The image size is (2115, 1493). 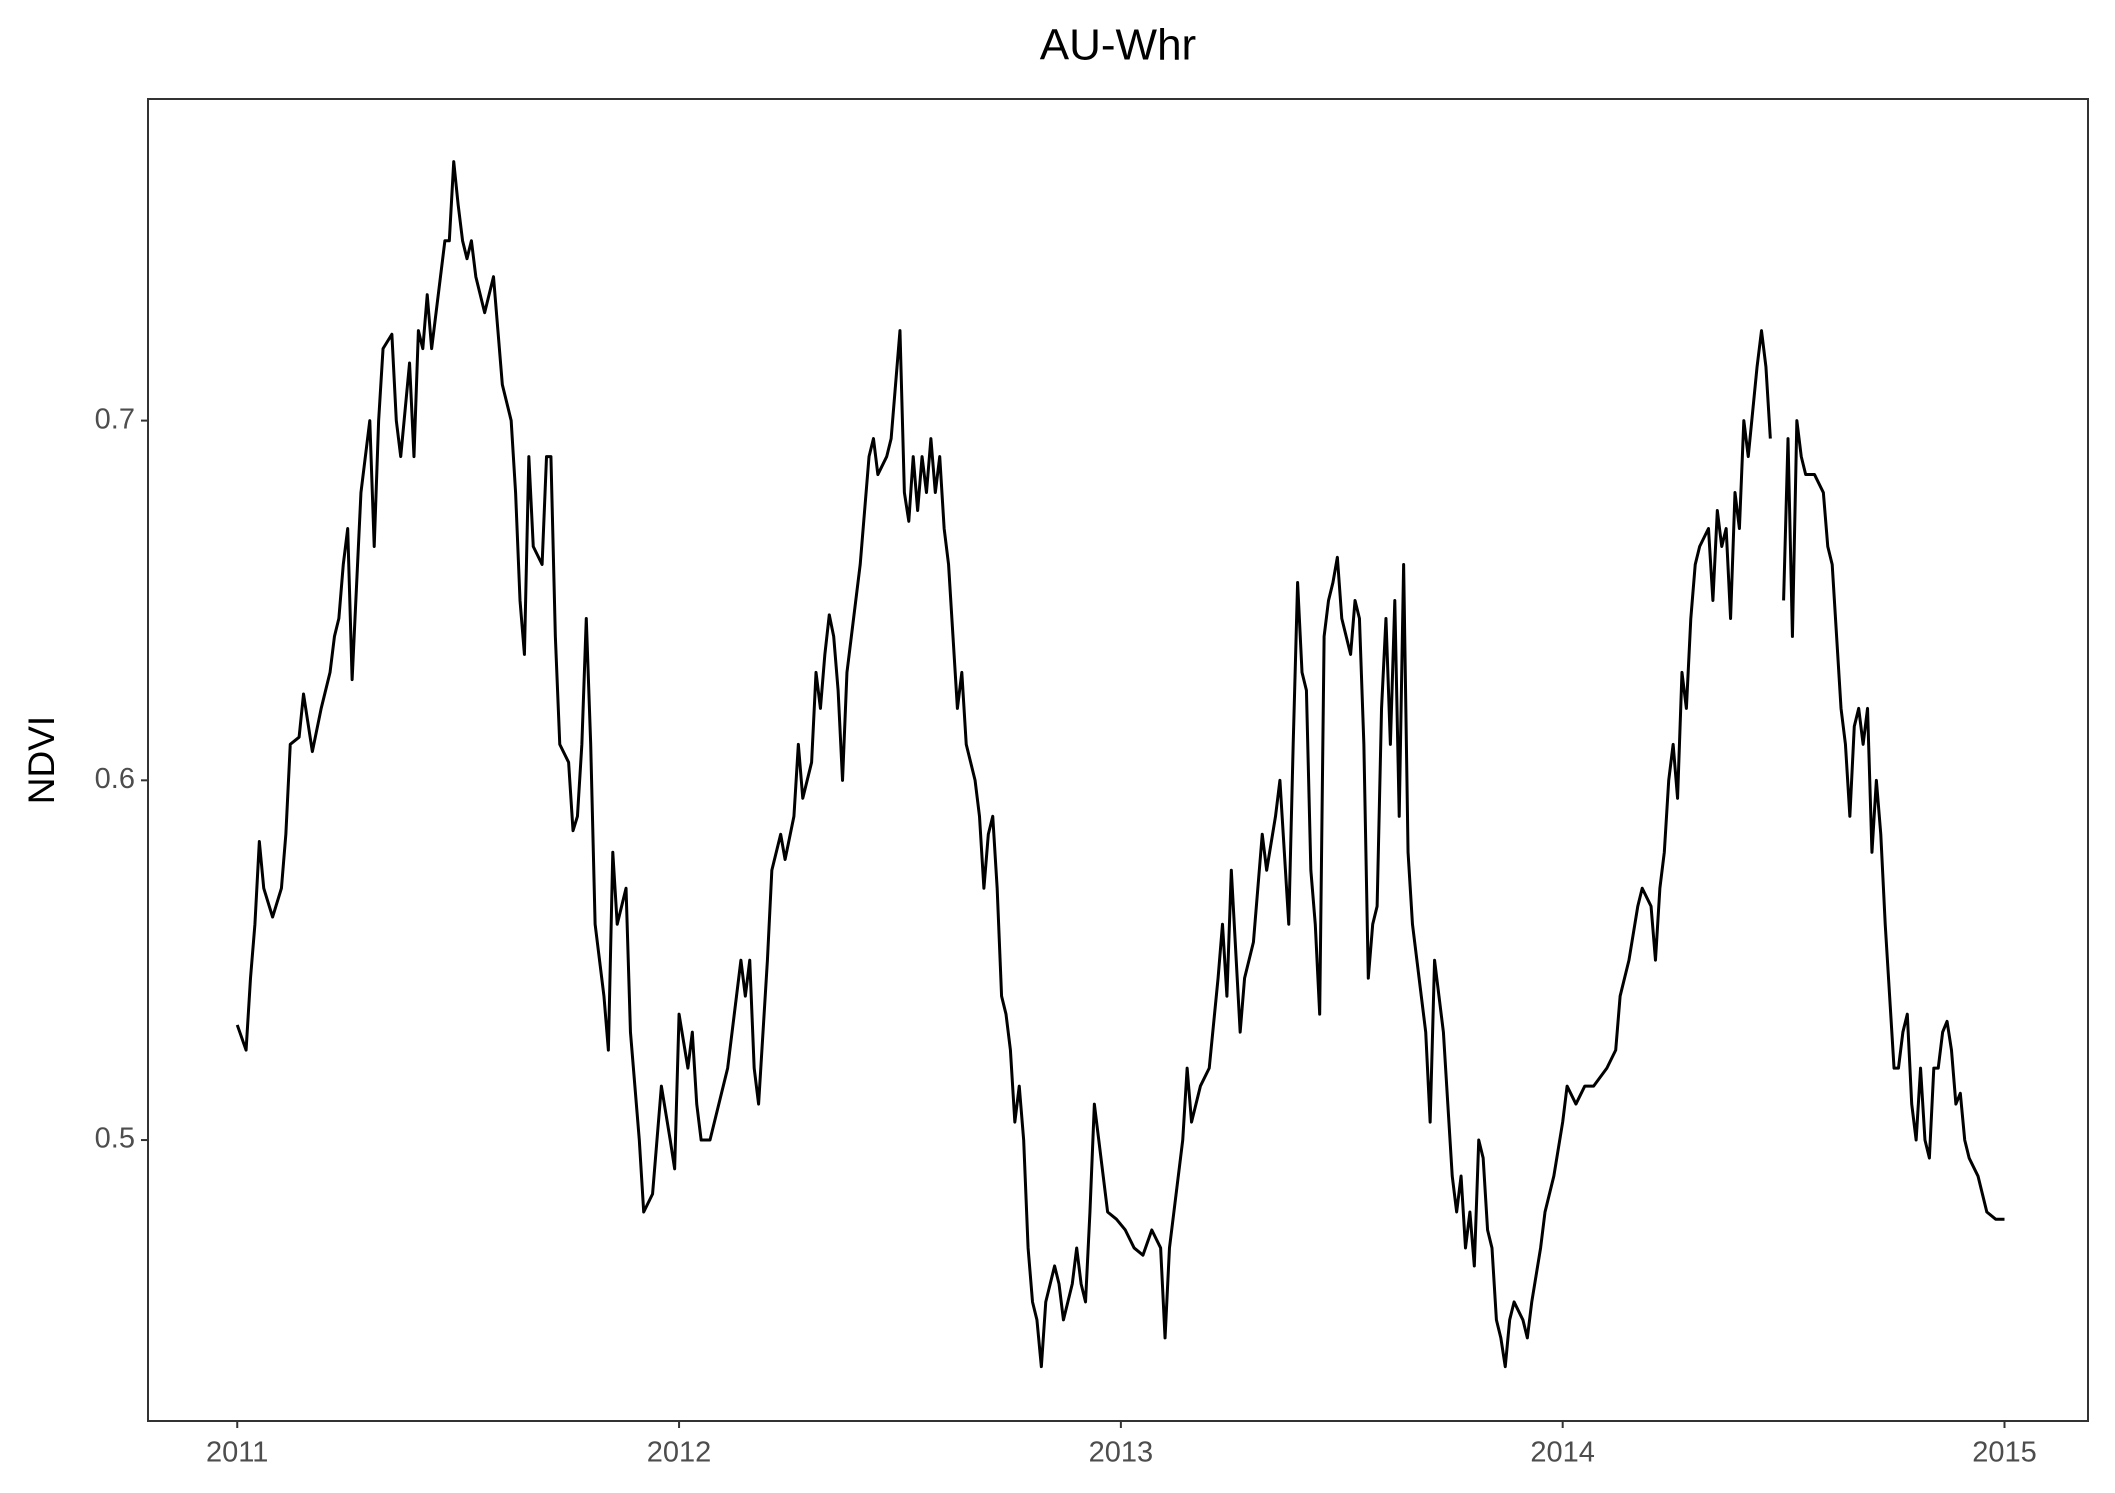 I want to click on x-tick-label: 2014, so click(x=1562, y=1453).